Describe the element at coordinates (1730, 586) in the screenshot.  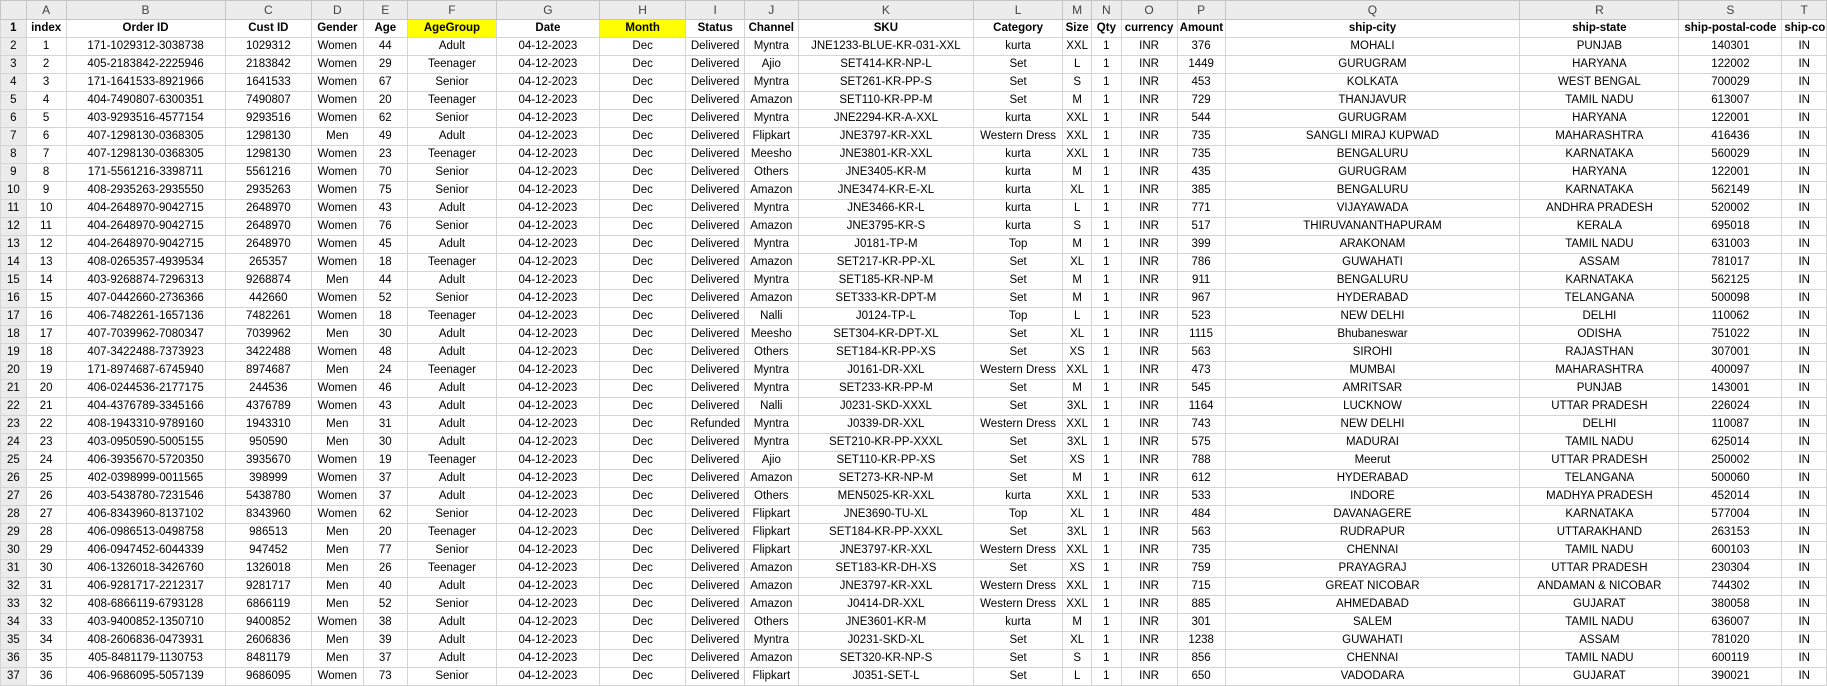
I see `cell: 744302` at that location.